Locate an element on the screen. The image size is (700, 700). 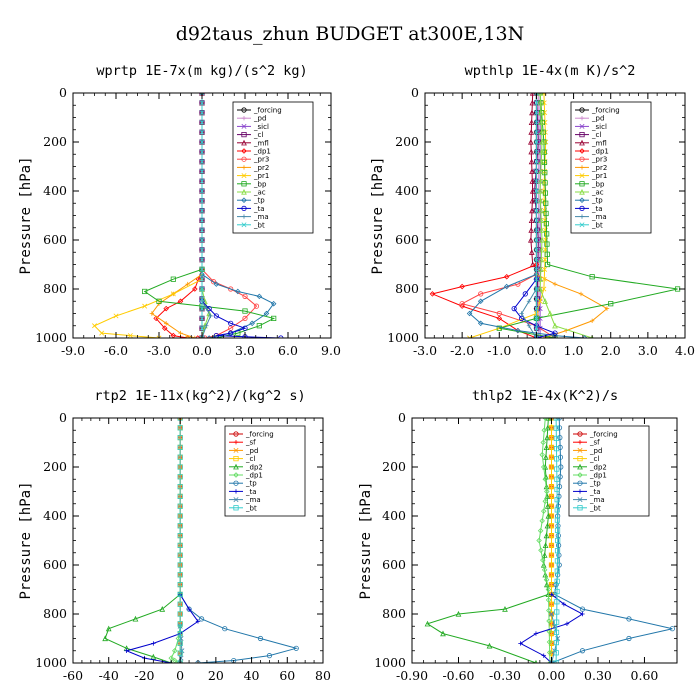
series-line-pr1 is located at coordinates (148, 308).